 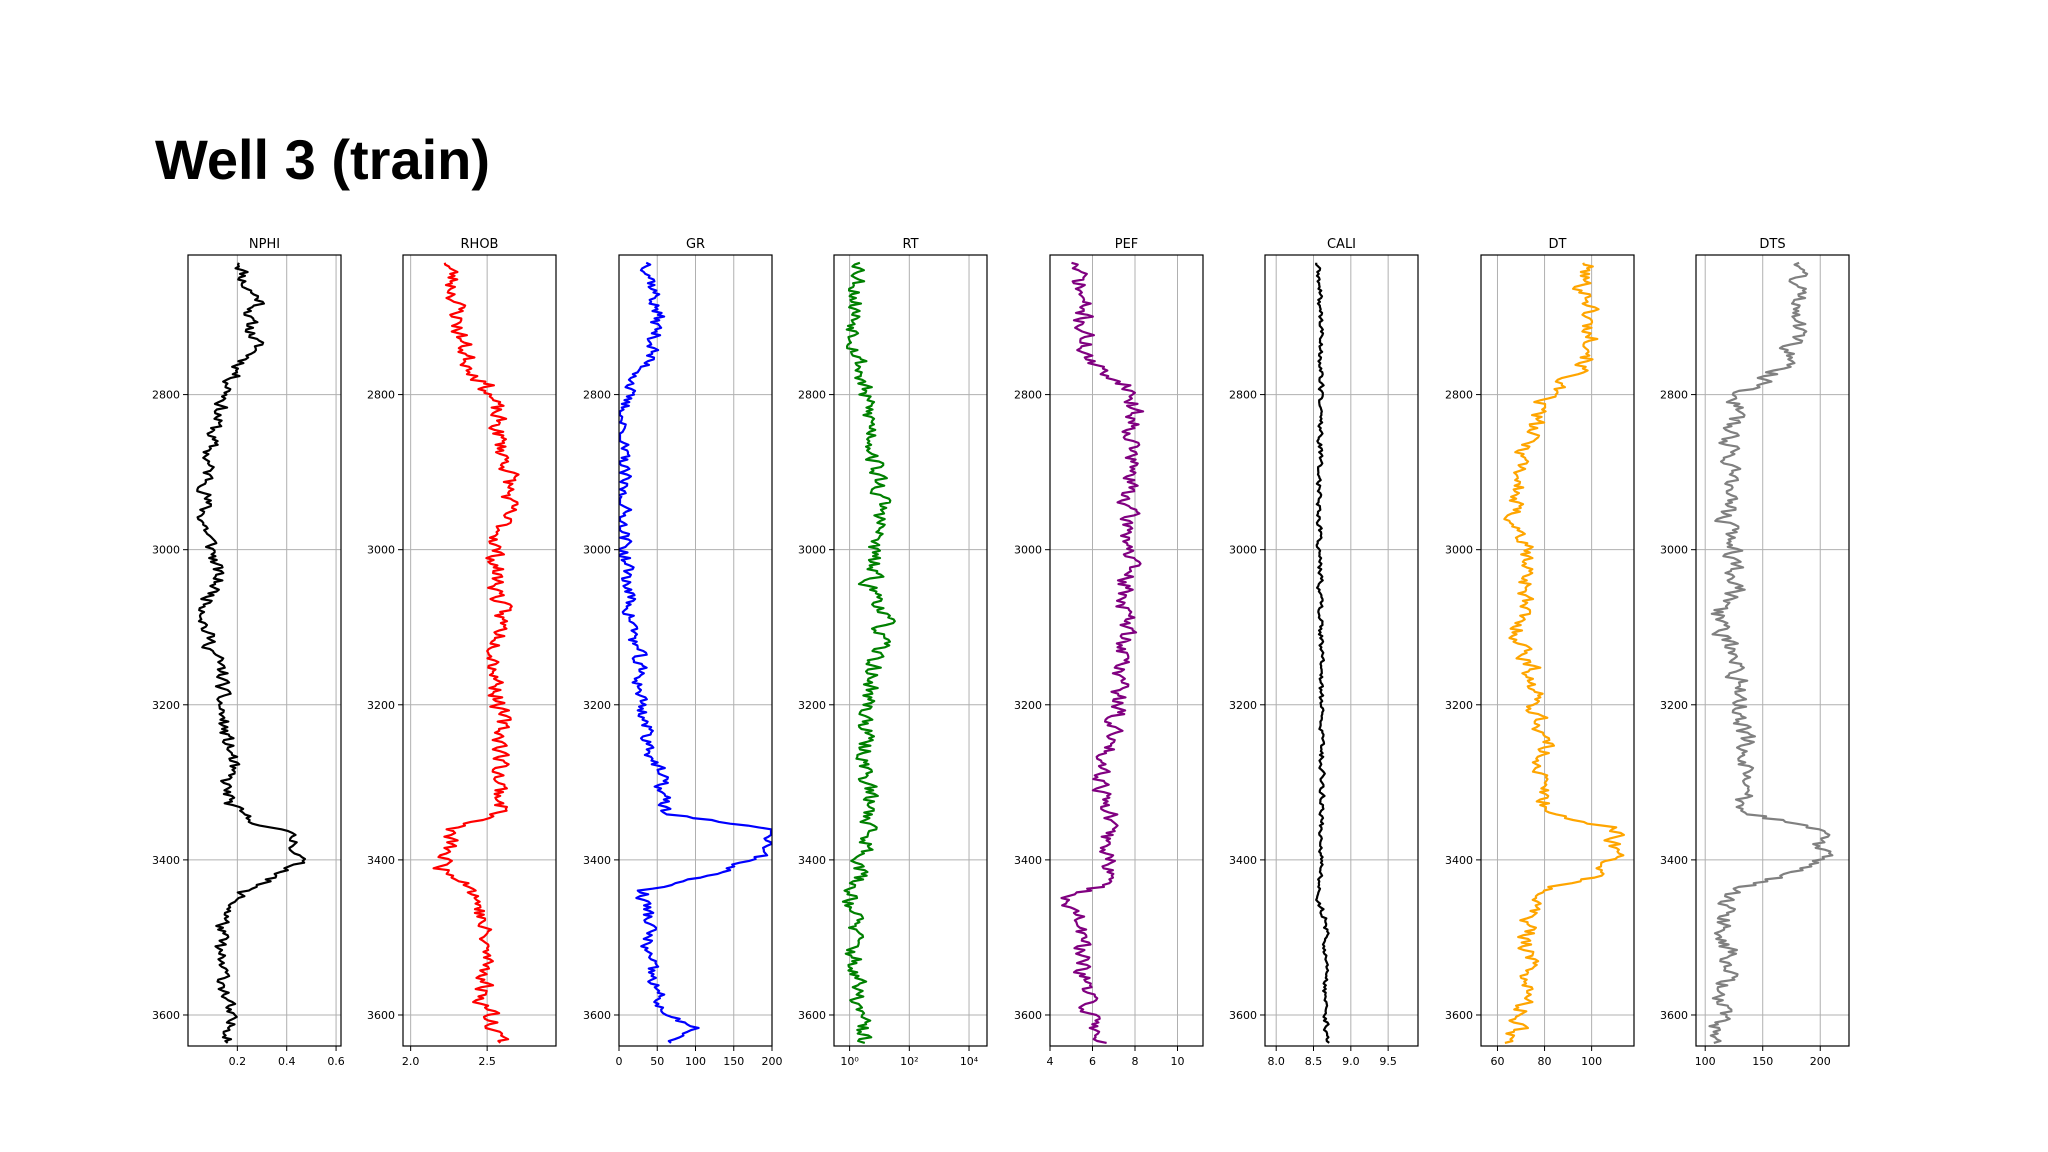 What do you see at coordinates (1135, 1061) in the screenshot?
I see `x-tick-label: 8` at bounding box center [1135, 1061].